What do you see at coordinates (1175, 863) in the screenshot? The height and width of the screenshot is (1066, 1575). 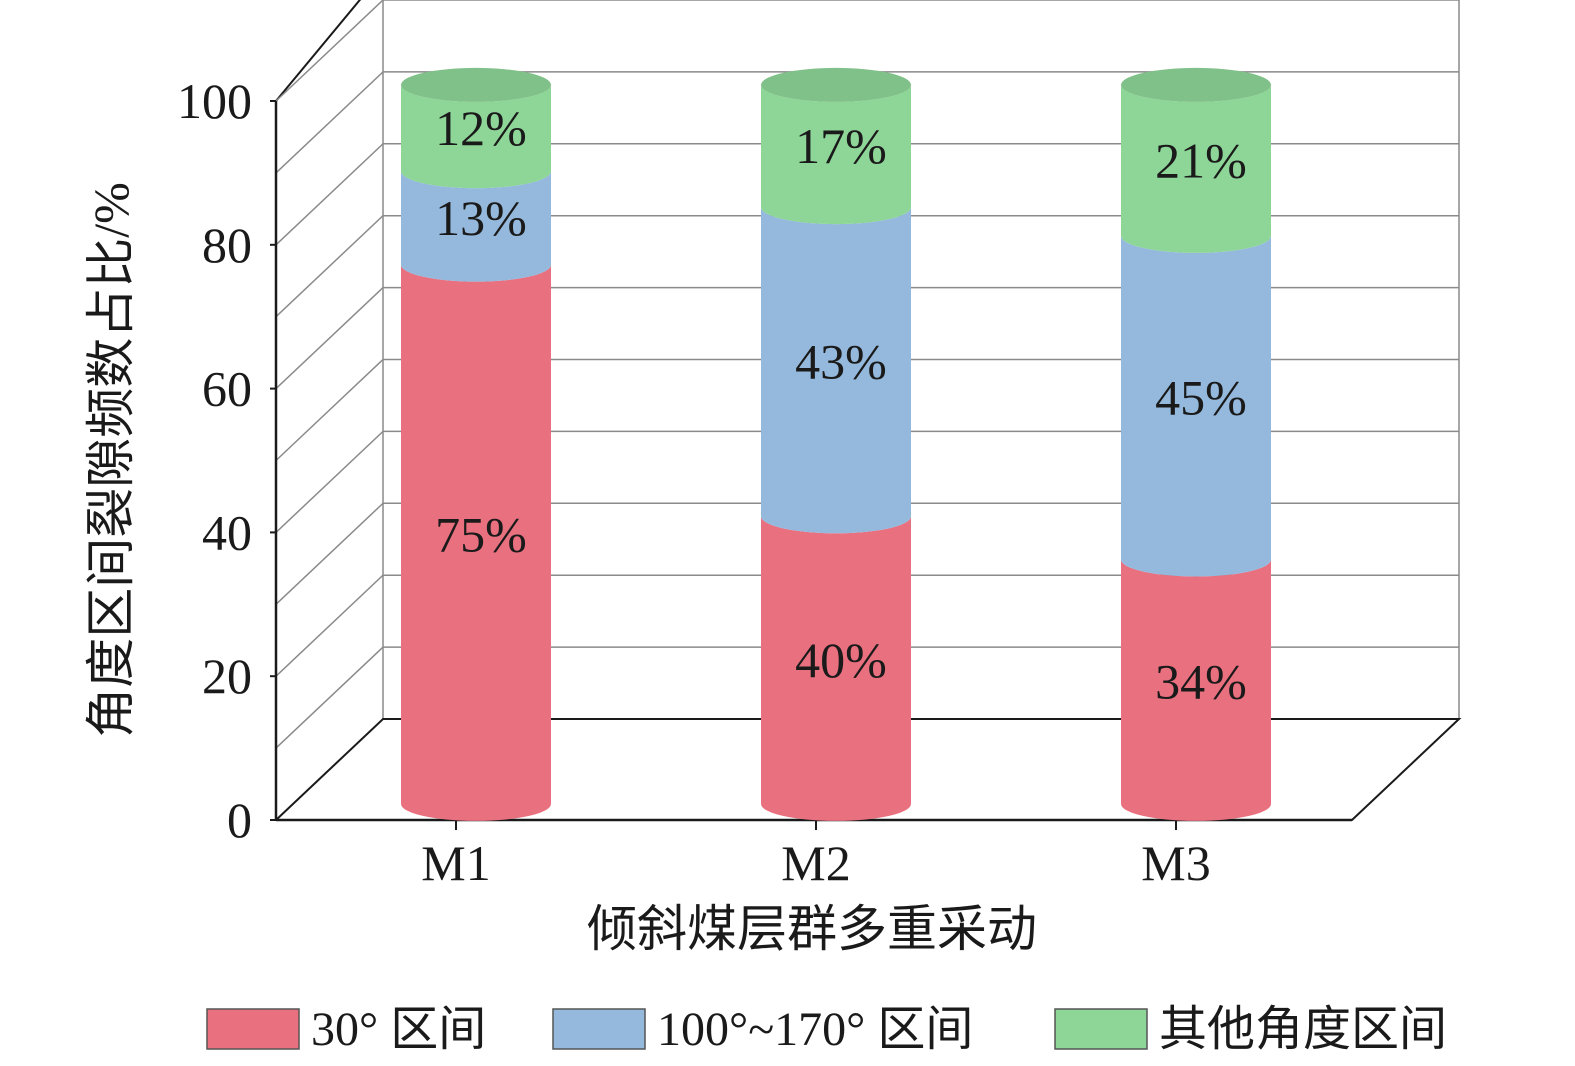 I see `x-tick-label: M3` at bounding box center [1175, 863].